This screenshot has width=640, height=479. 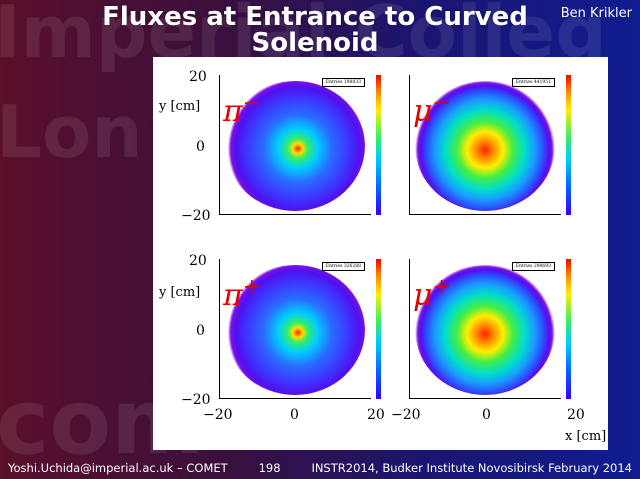 I want to click on plot-mu-minus: Entries 441951 μ−, so click(x=485, y=145).